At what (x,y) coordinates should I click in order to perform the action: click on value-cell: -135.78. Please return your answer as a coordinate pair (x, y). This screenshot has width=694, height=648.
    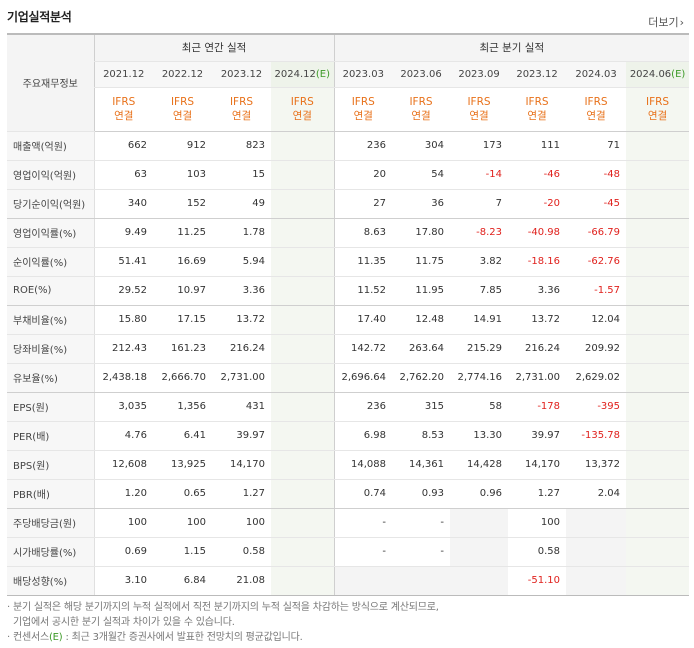
    Looking at the image, I should click on (596, 436).